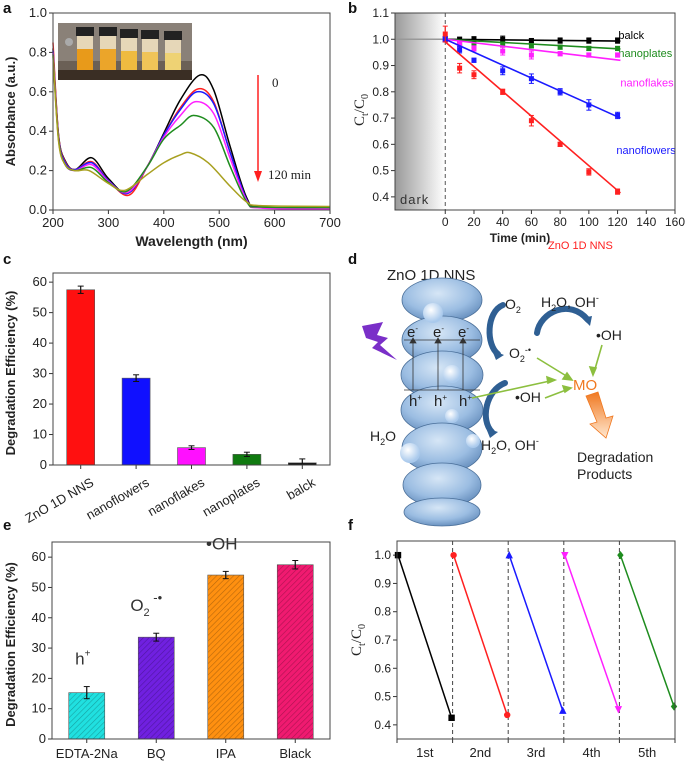 The width and height of the screenshot is (685, 765). I want to click on panel-label-e: e, so click(7, 525).